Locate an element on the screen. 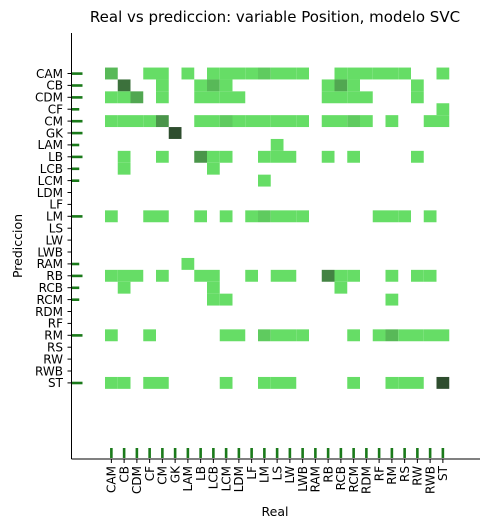 The image size is (490, 530). y-tick-label: CM is located at coordinates (53, 121).